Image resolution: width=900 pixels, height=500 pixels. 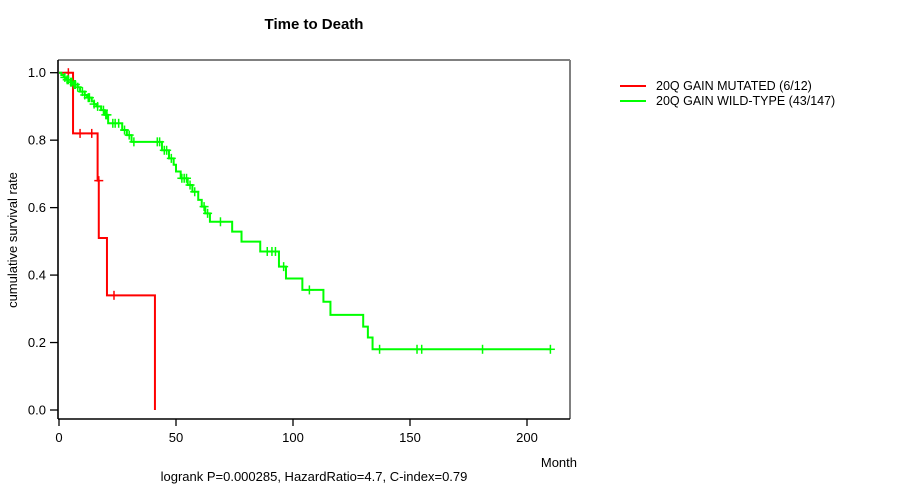 What do you see at coordinates (37, 342) in the screenshot?
I see `y-tick-label: 0.2` at bounding box center [37, 342].